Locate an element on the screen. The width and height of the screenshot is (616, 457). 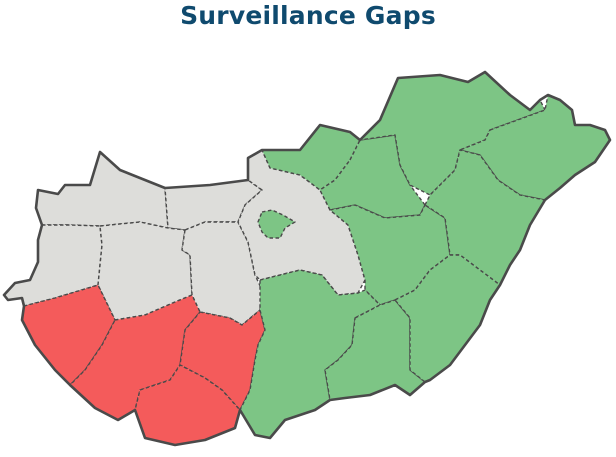
region-nograd is located at coordinates (311, 157).